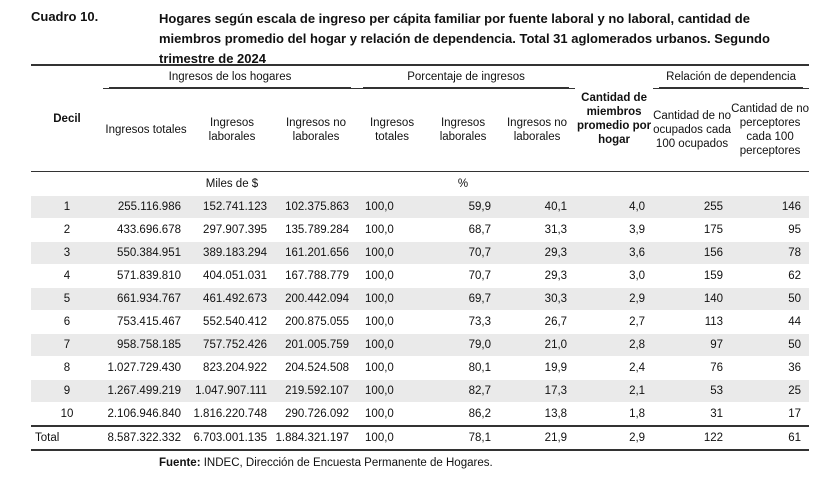  What do you see at coordinates (67, 391) in the screenshot?
I see `table-cell-decil: 9` at bounding box center [67, 391].